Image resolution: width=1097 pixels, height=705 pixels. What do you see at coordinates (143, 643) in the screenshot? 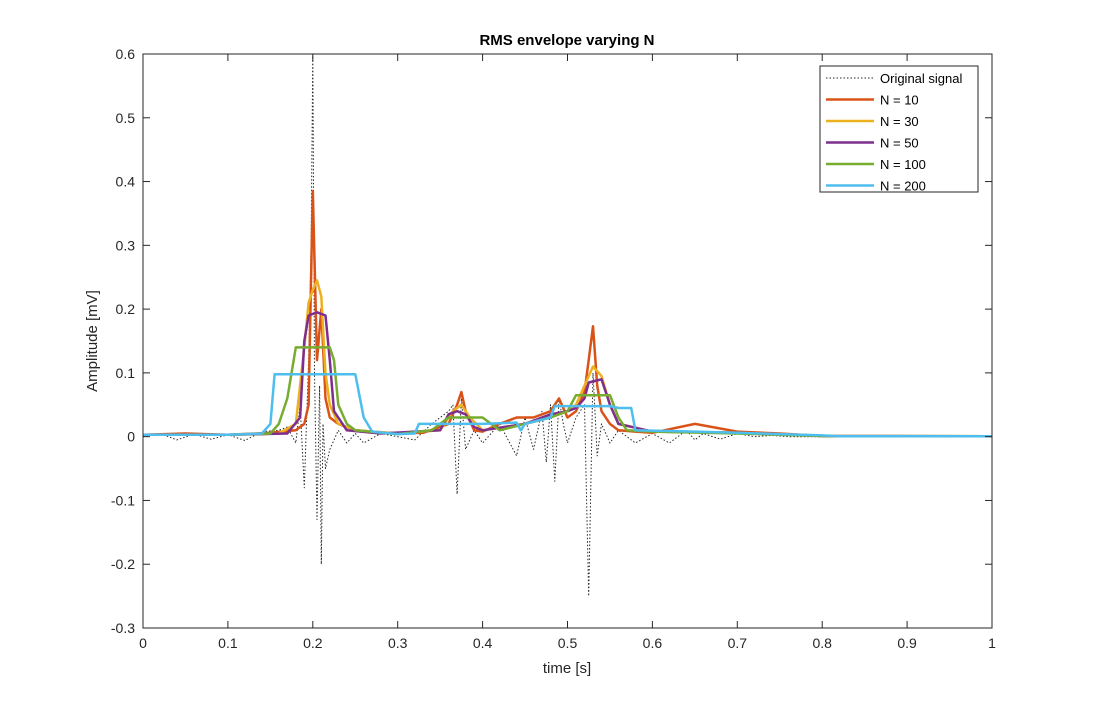
I see `x-tick-label: 0` at bounding box center [143, 643].